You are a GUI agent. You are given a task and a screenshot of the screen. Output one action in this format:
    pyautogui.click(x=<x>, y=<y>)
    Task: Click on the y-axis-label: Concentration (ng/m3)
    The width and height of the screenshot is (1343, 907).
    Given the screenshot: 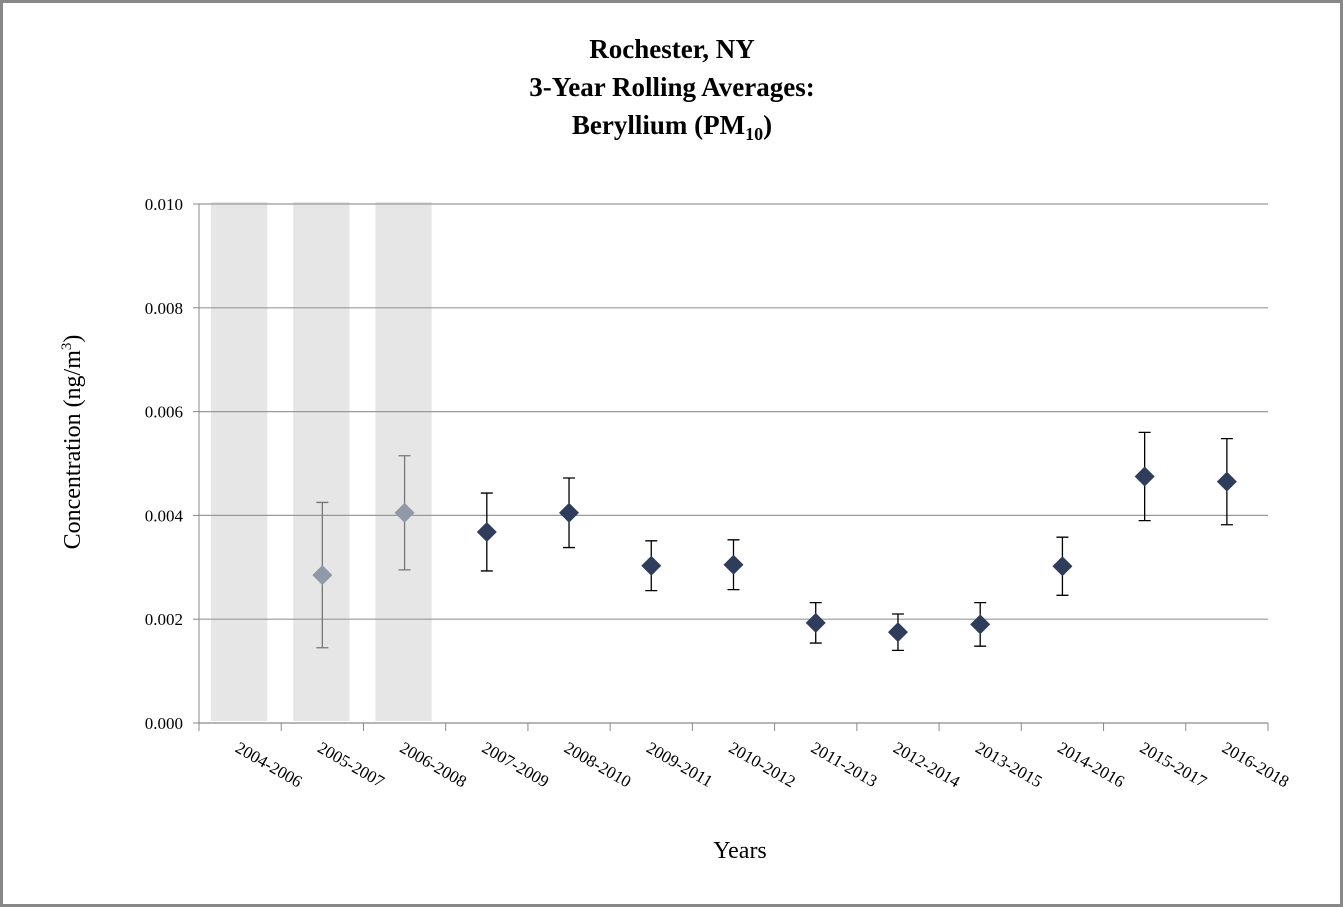 What is the action you would take?
    pyautogui.click(x=72, y=442)
    